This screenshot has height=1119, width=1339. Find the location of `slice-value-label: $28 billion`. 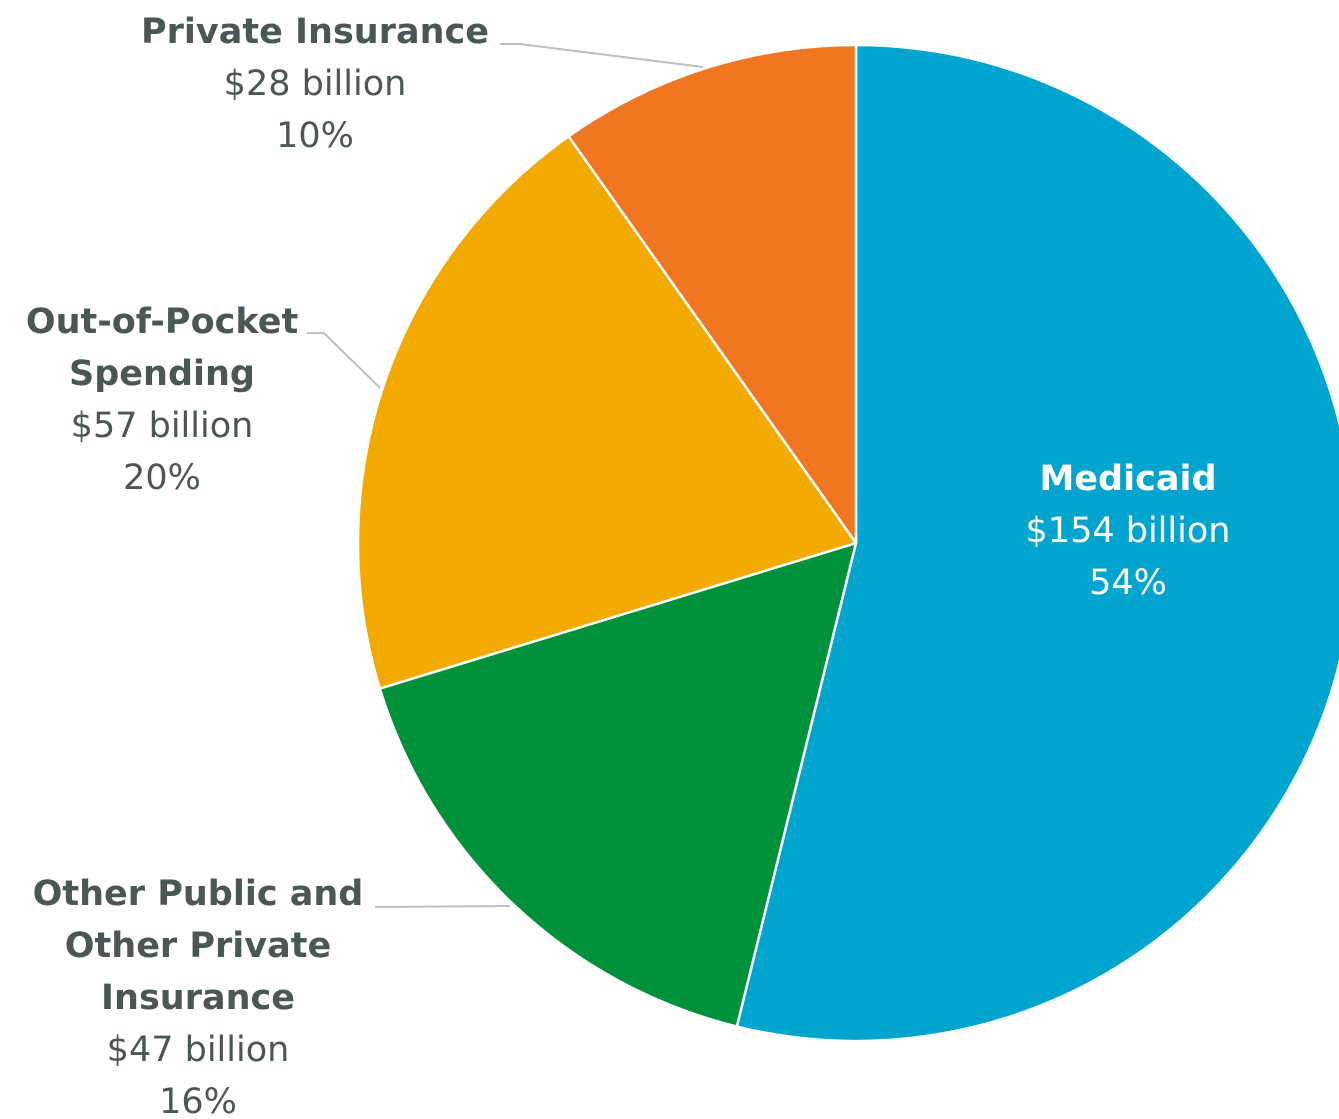

slice-value-label: $28 billion is located at coordinates (315, 84).